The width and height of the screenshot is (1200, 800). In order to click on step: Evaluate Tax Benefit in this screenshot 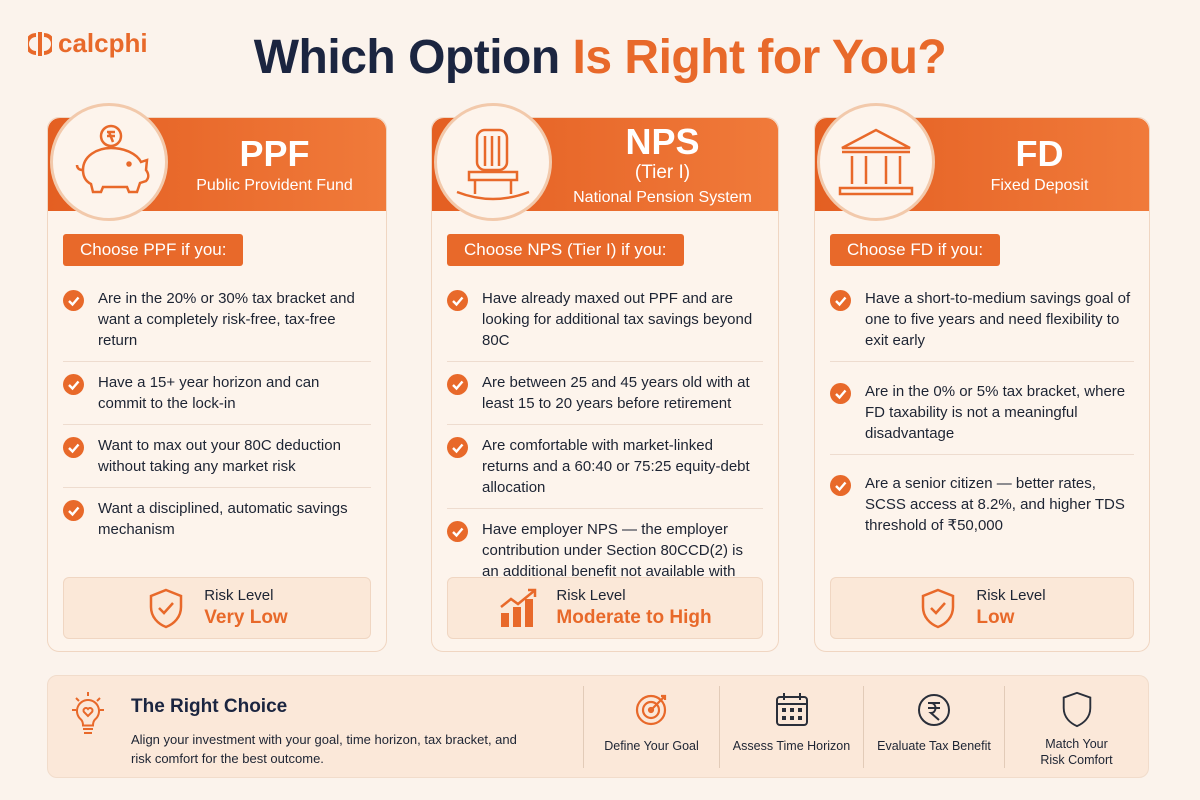, I will do `click(933, 727)`.